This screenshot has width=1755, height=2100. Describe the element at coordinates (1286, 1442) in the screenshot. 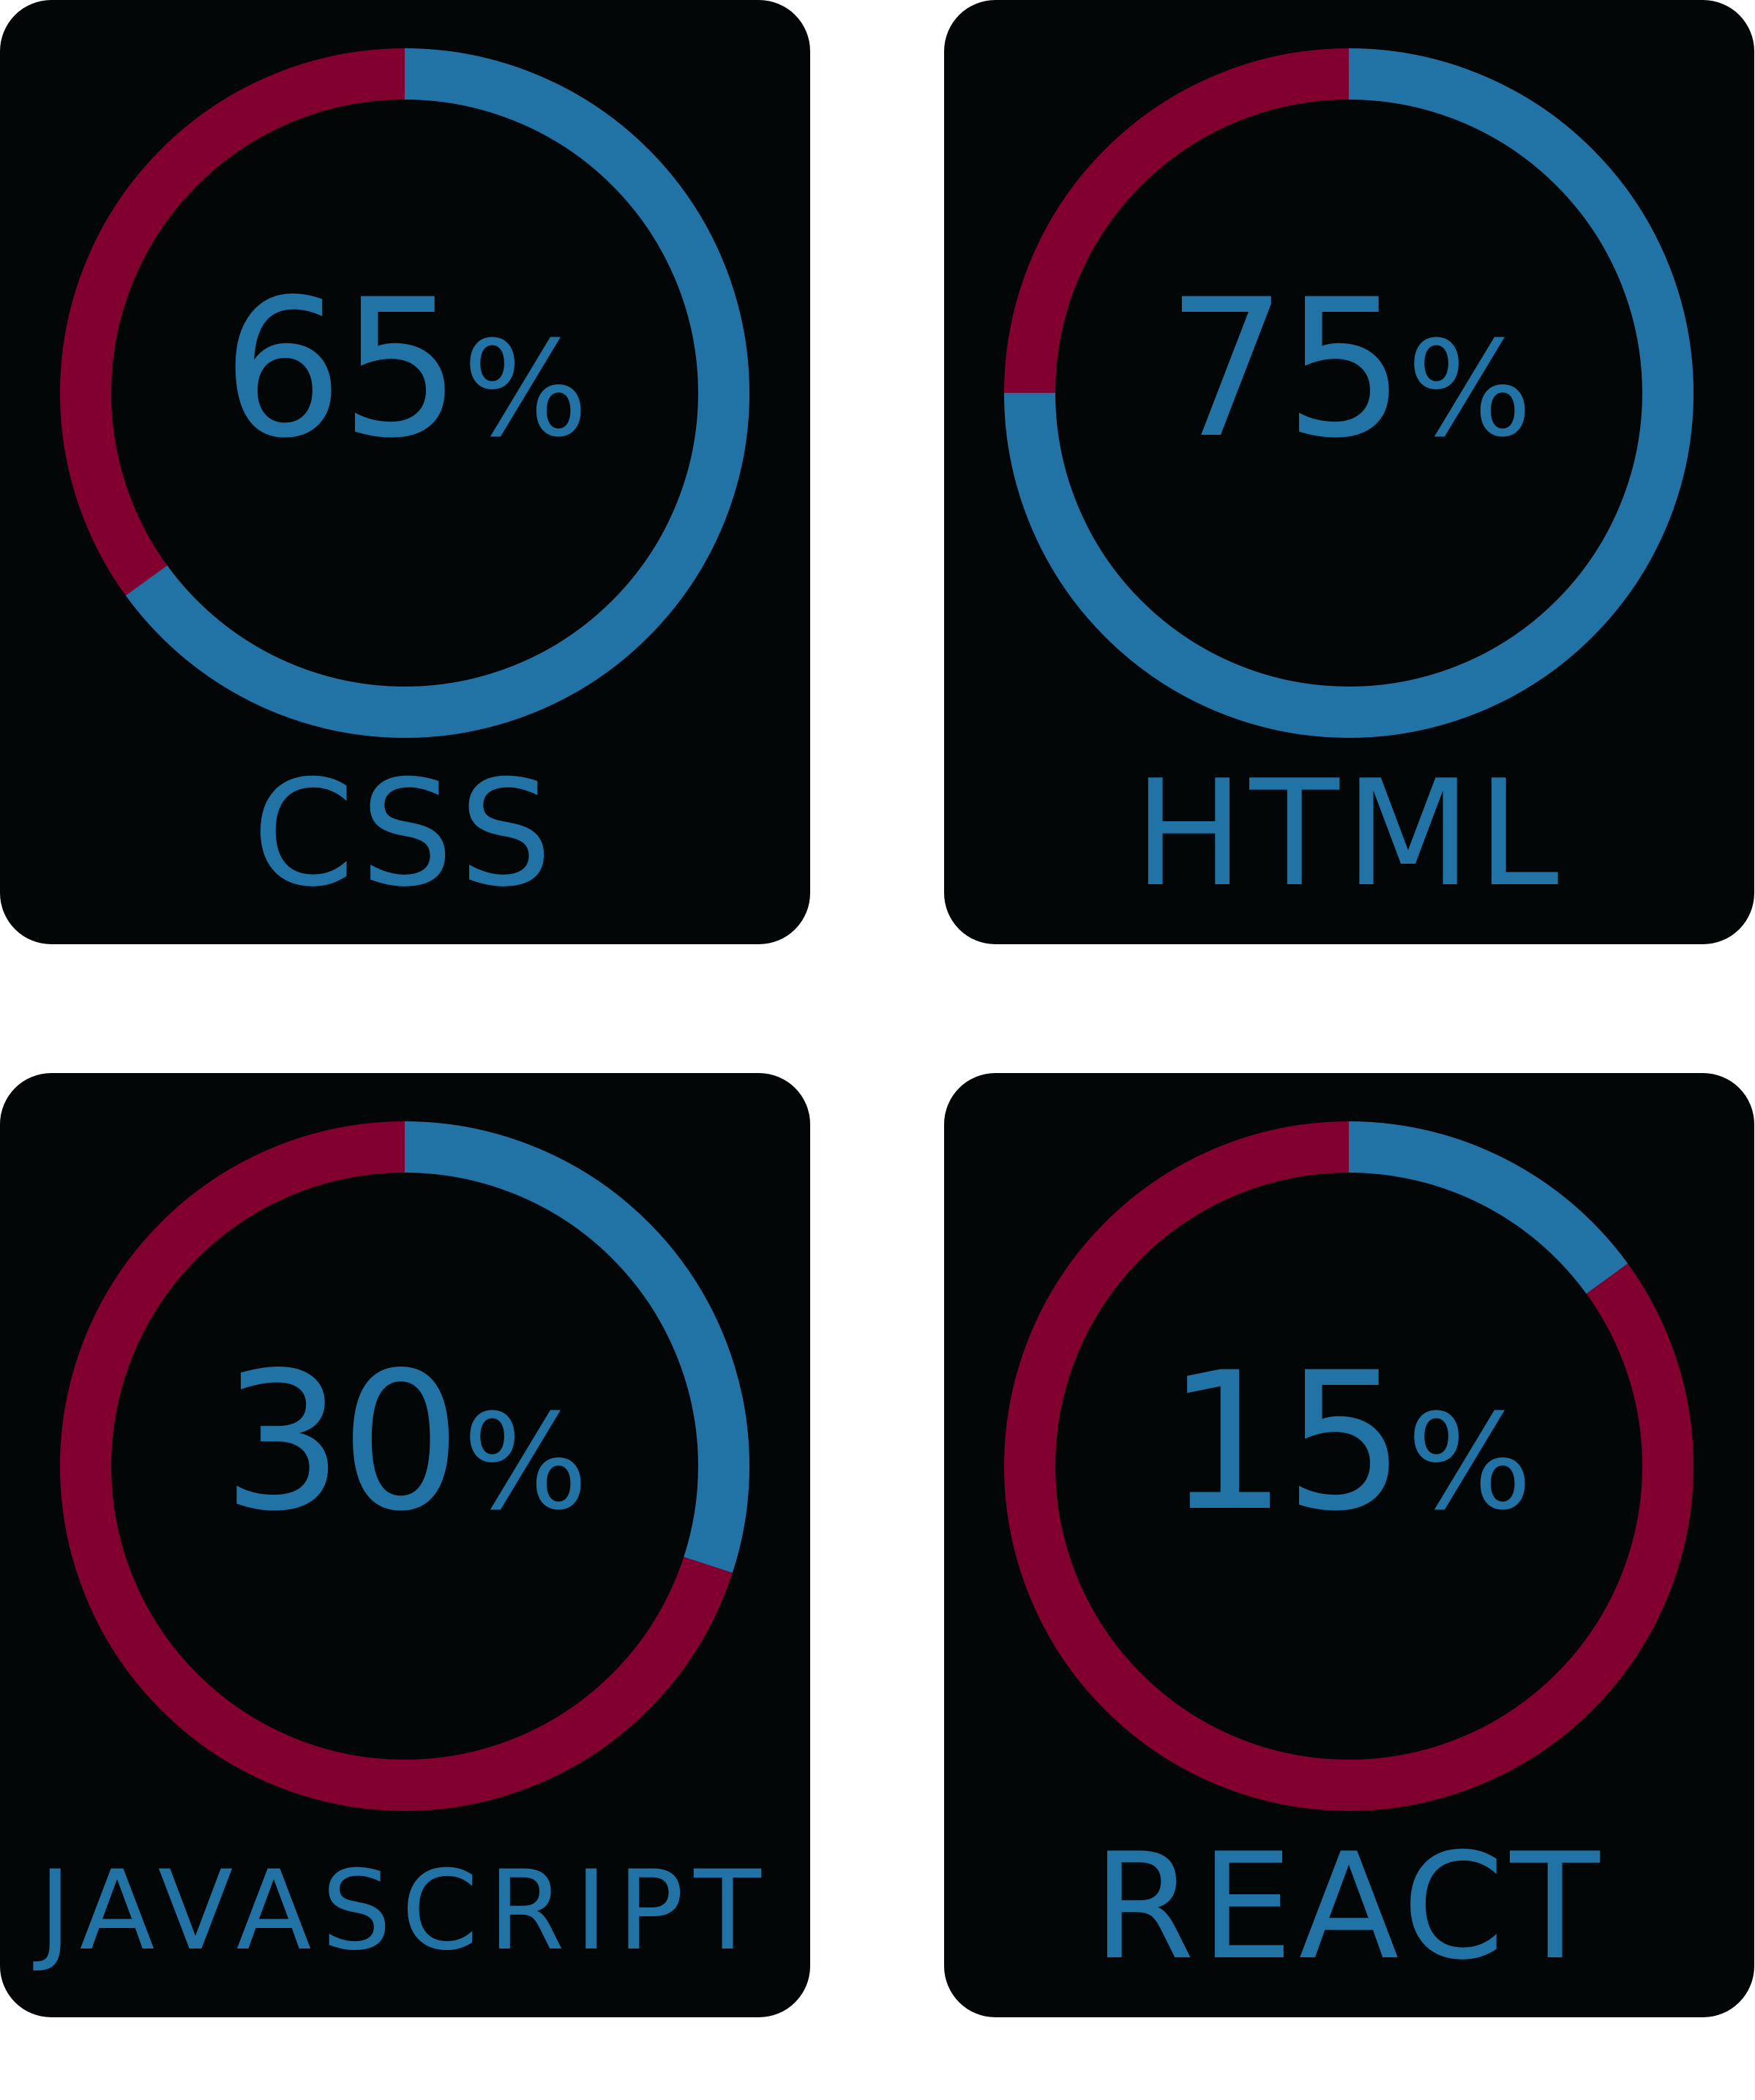

I see `percent-value: 15` at that location.